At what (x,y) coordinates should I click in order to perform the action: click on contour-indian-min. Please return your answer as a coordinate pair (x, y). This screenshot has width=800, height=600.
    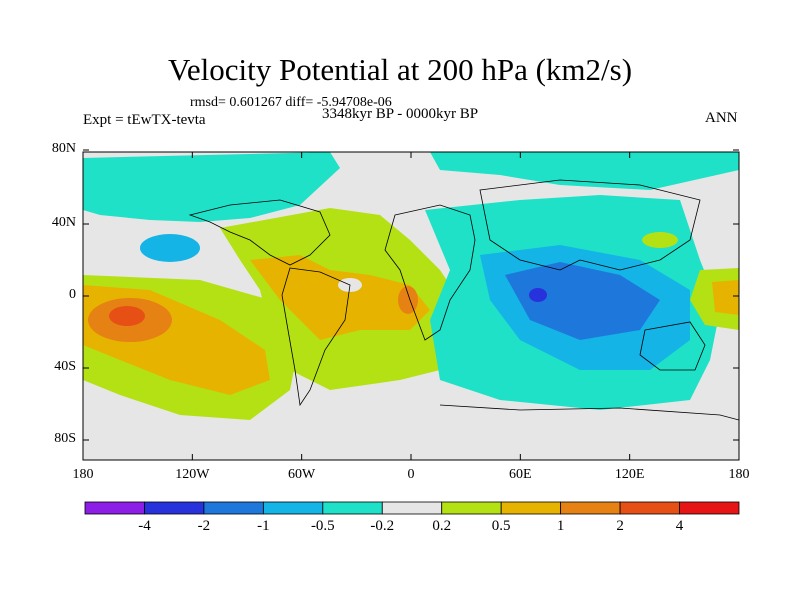
    Looking at the image, I should click on (538, 295).